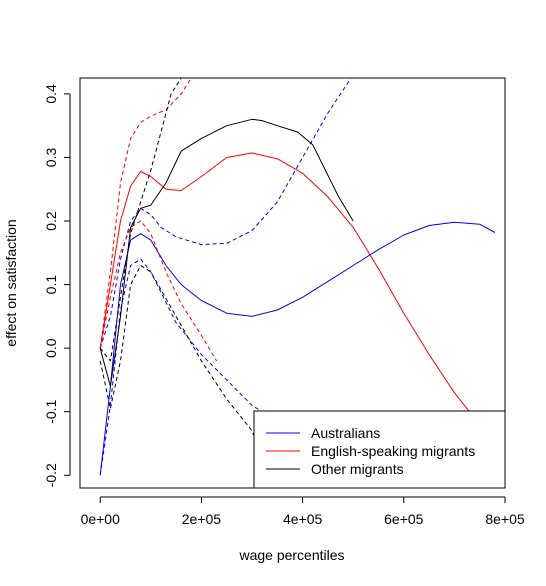  I want to click on x-tick-label: 4e+05, so click(303, 519).